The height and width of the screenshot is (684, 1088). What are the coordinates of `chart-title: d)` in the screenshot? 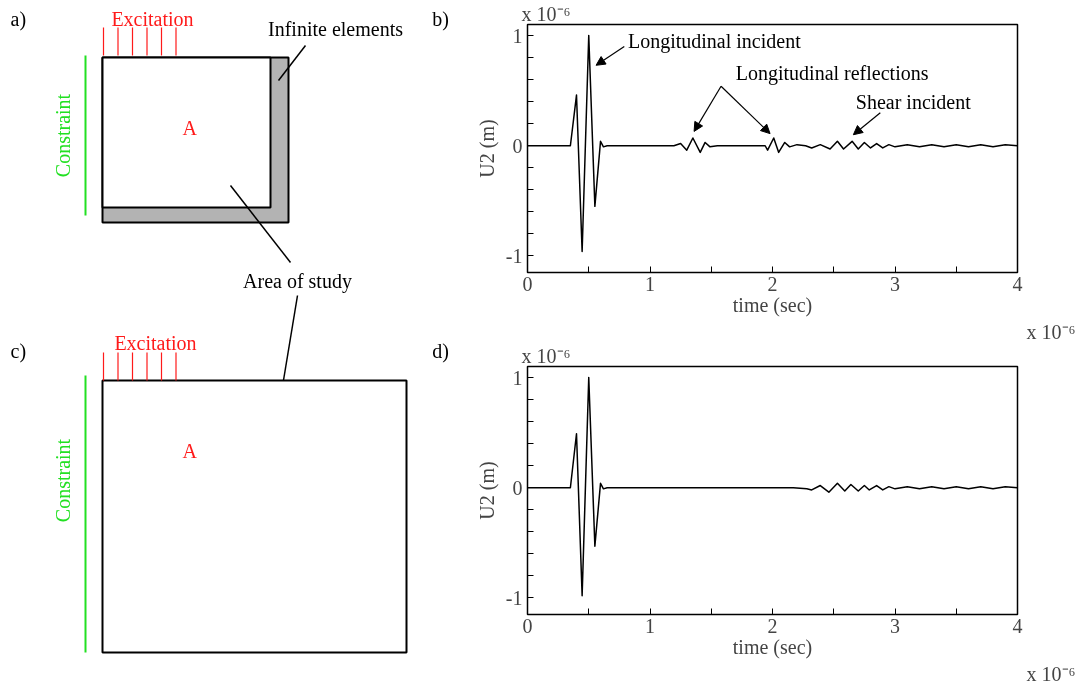 It's located at (440, 351).